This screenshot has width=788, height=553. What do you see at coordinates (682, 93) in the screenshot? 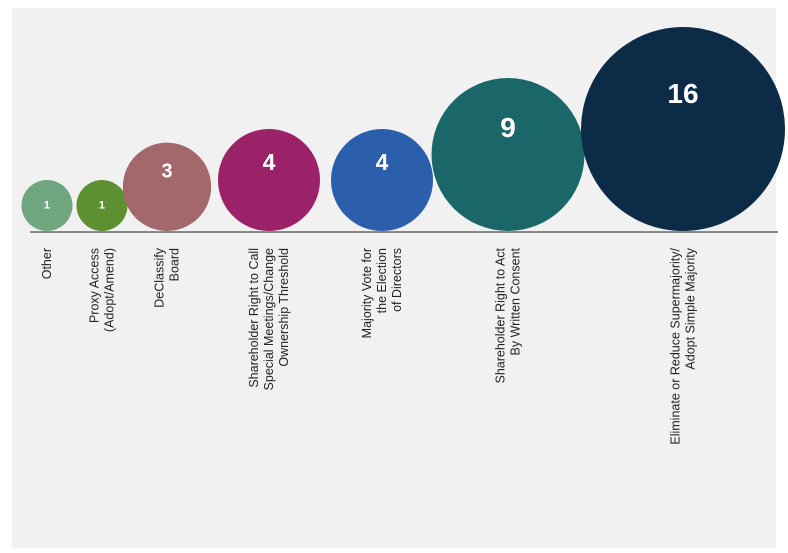
I see `bubble-value-label: 16` at bounding box center [682, 93].